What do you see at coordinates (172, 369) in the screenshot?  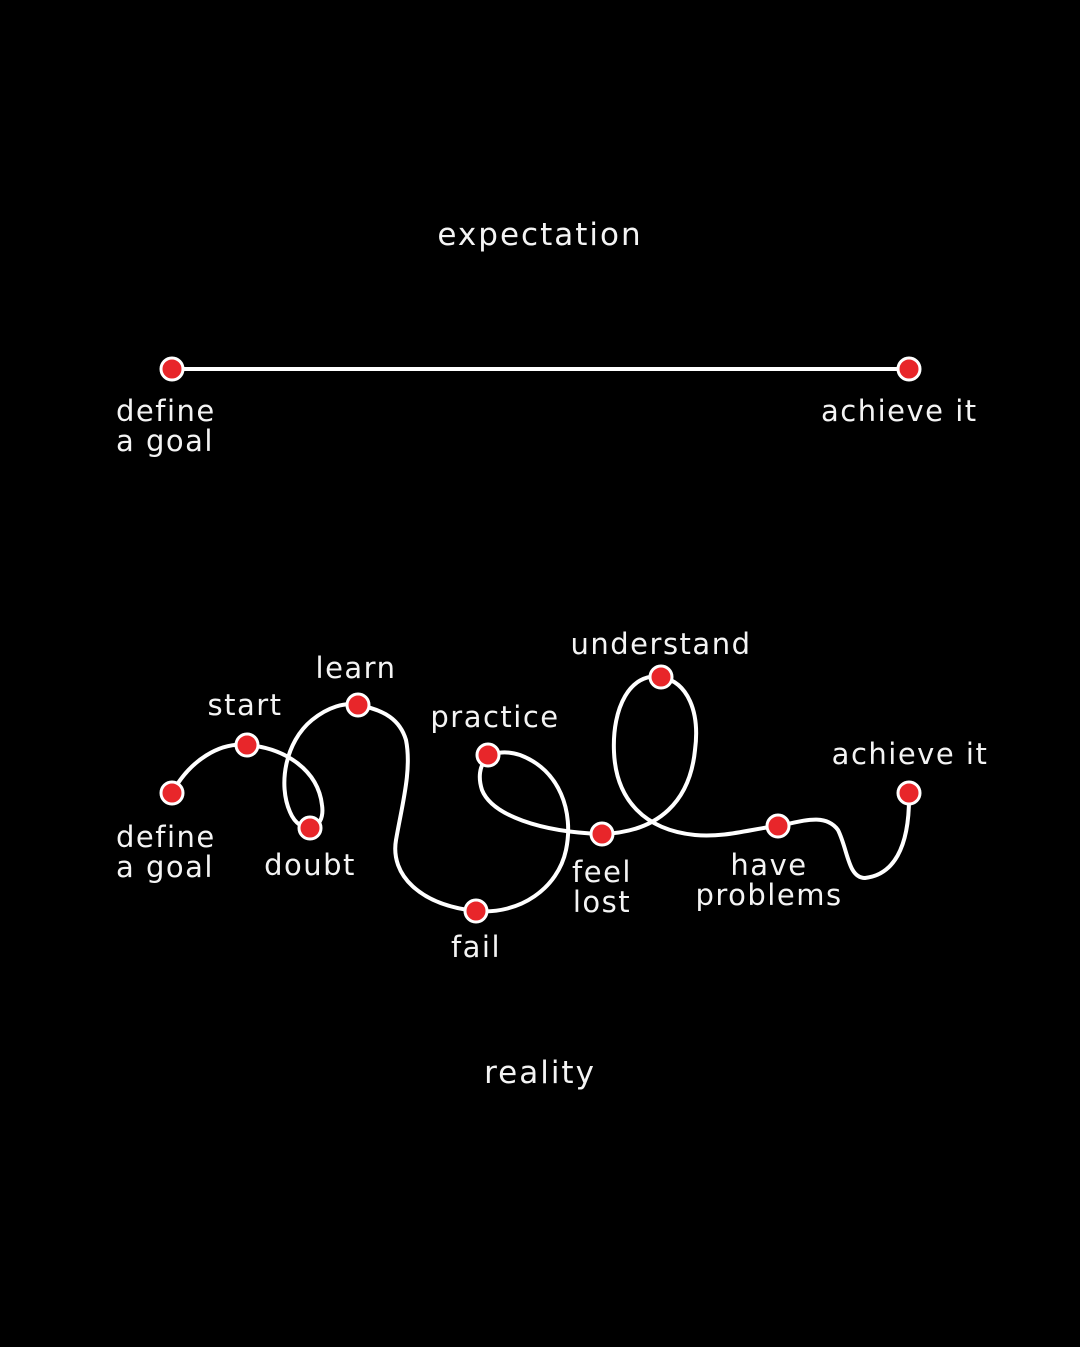 I see `expectation-start-dot` at bounding box center [172, 369].